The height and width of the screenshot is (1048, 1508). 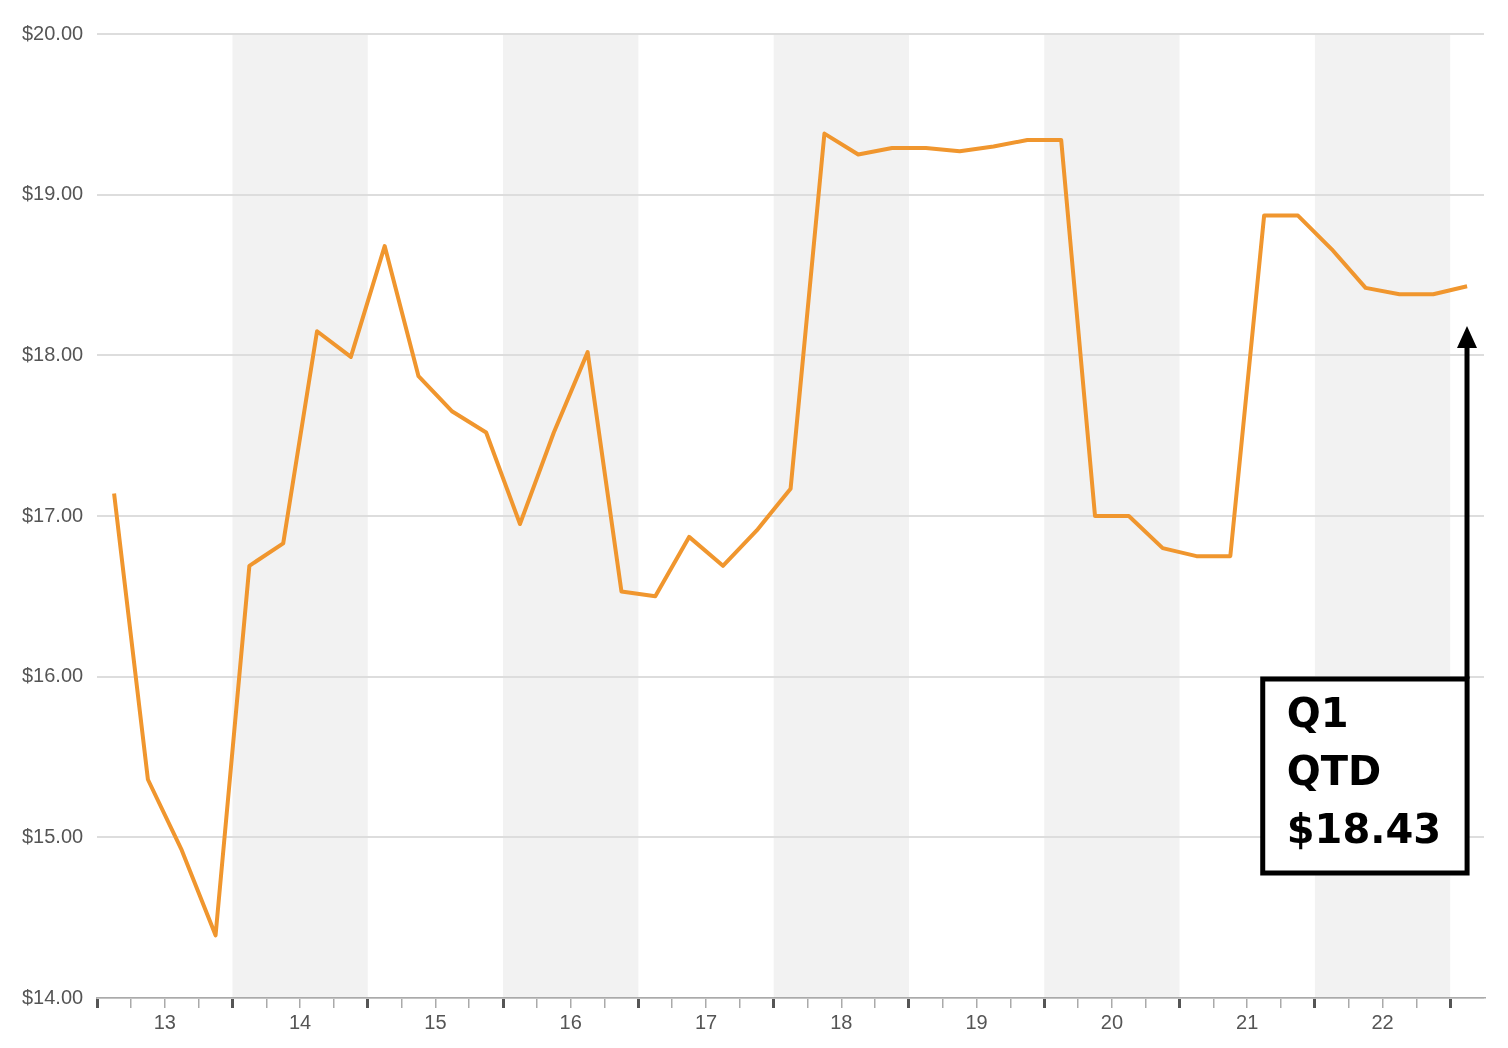 I want to click on x-tick-label: 14, so click(x=300, y=1021).